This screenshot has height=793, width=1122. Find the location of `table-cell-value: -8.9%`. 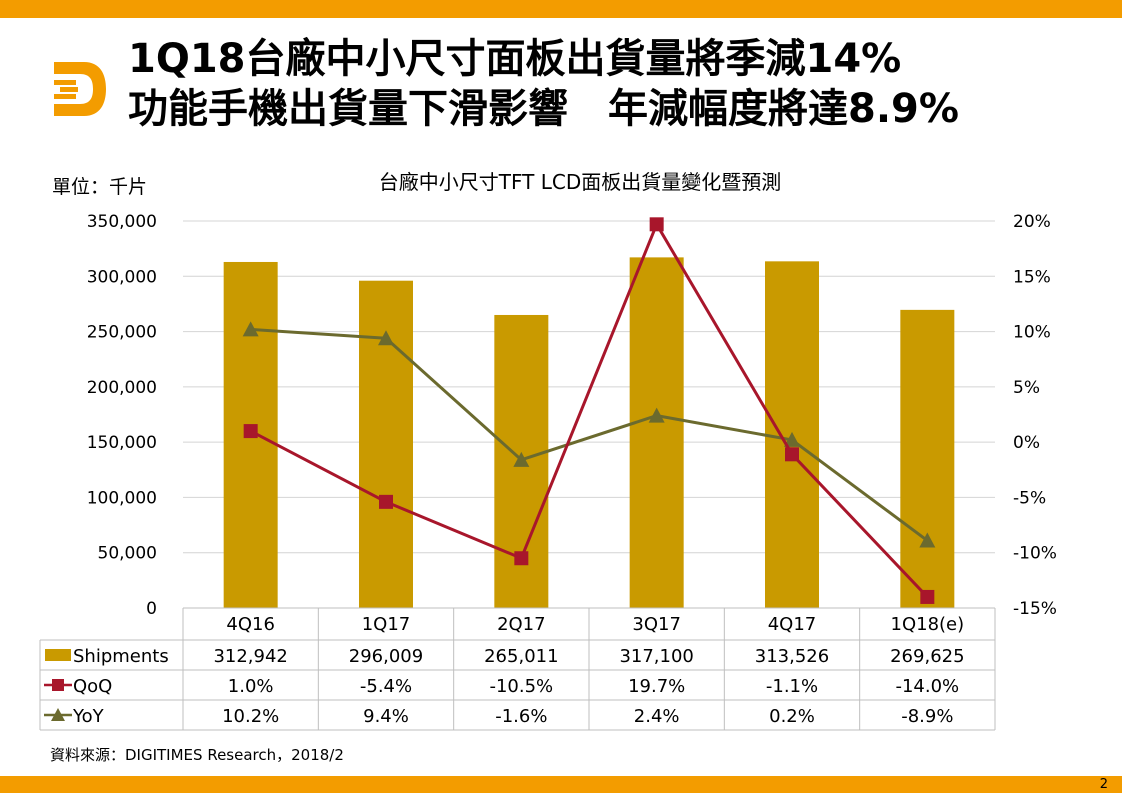

table-cell-value: -8.9% is located at coordinates (927, 716).